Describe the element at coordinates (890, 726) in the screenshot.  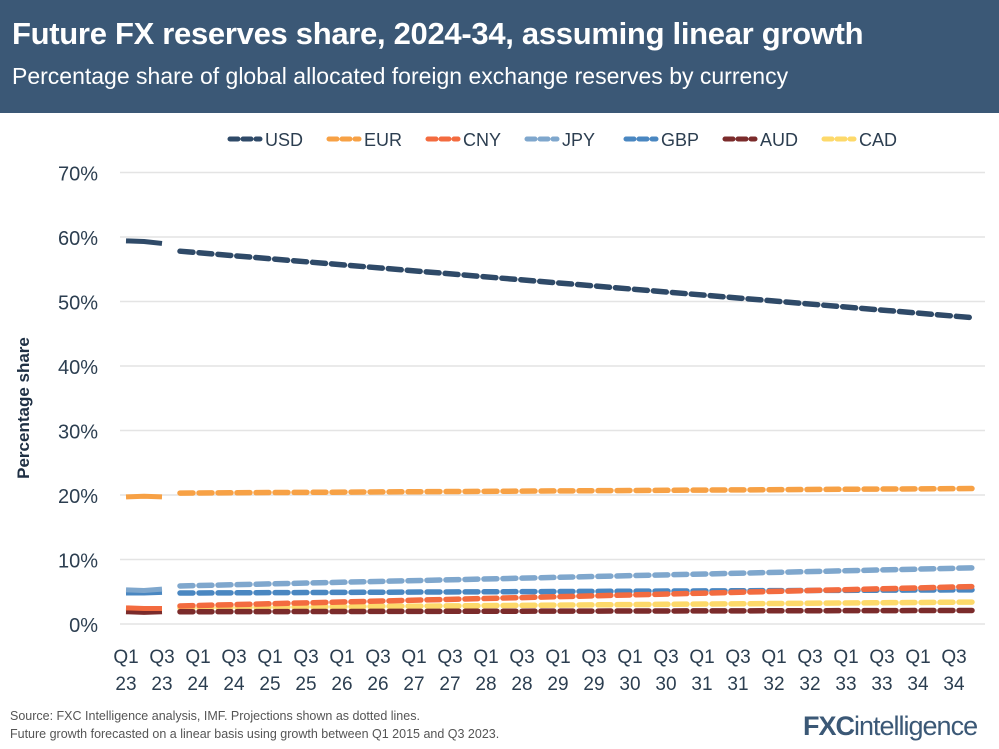
I see `fxc-logo: FXCintelligence` at that location.